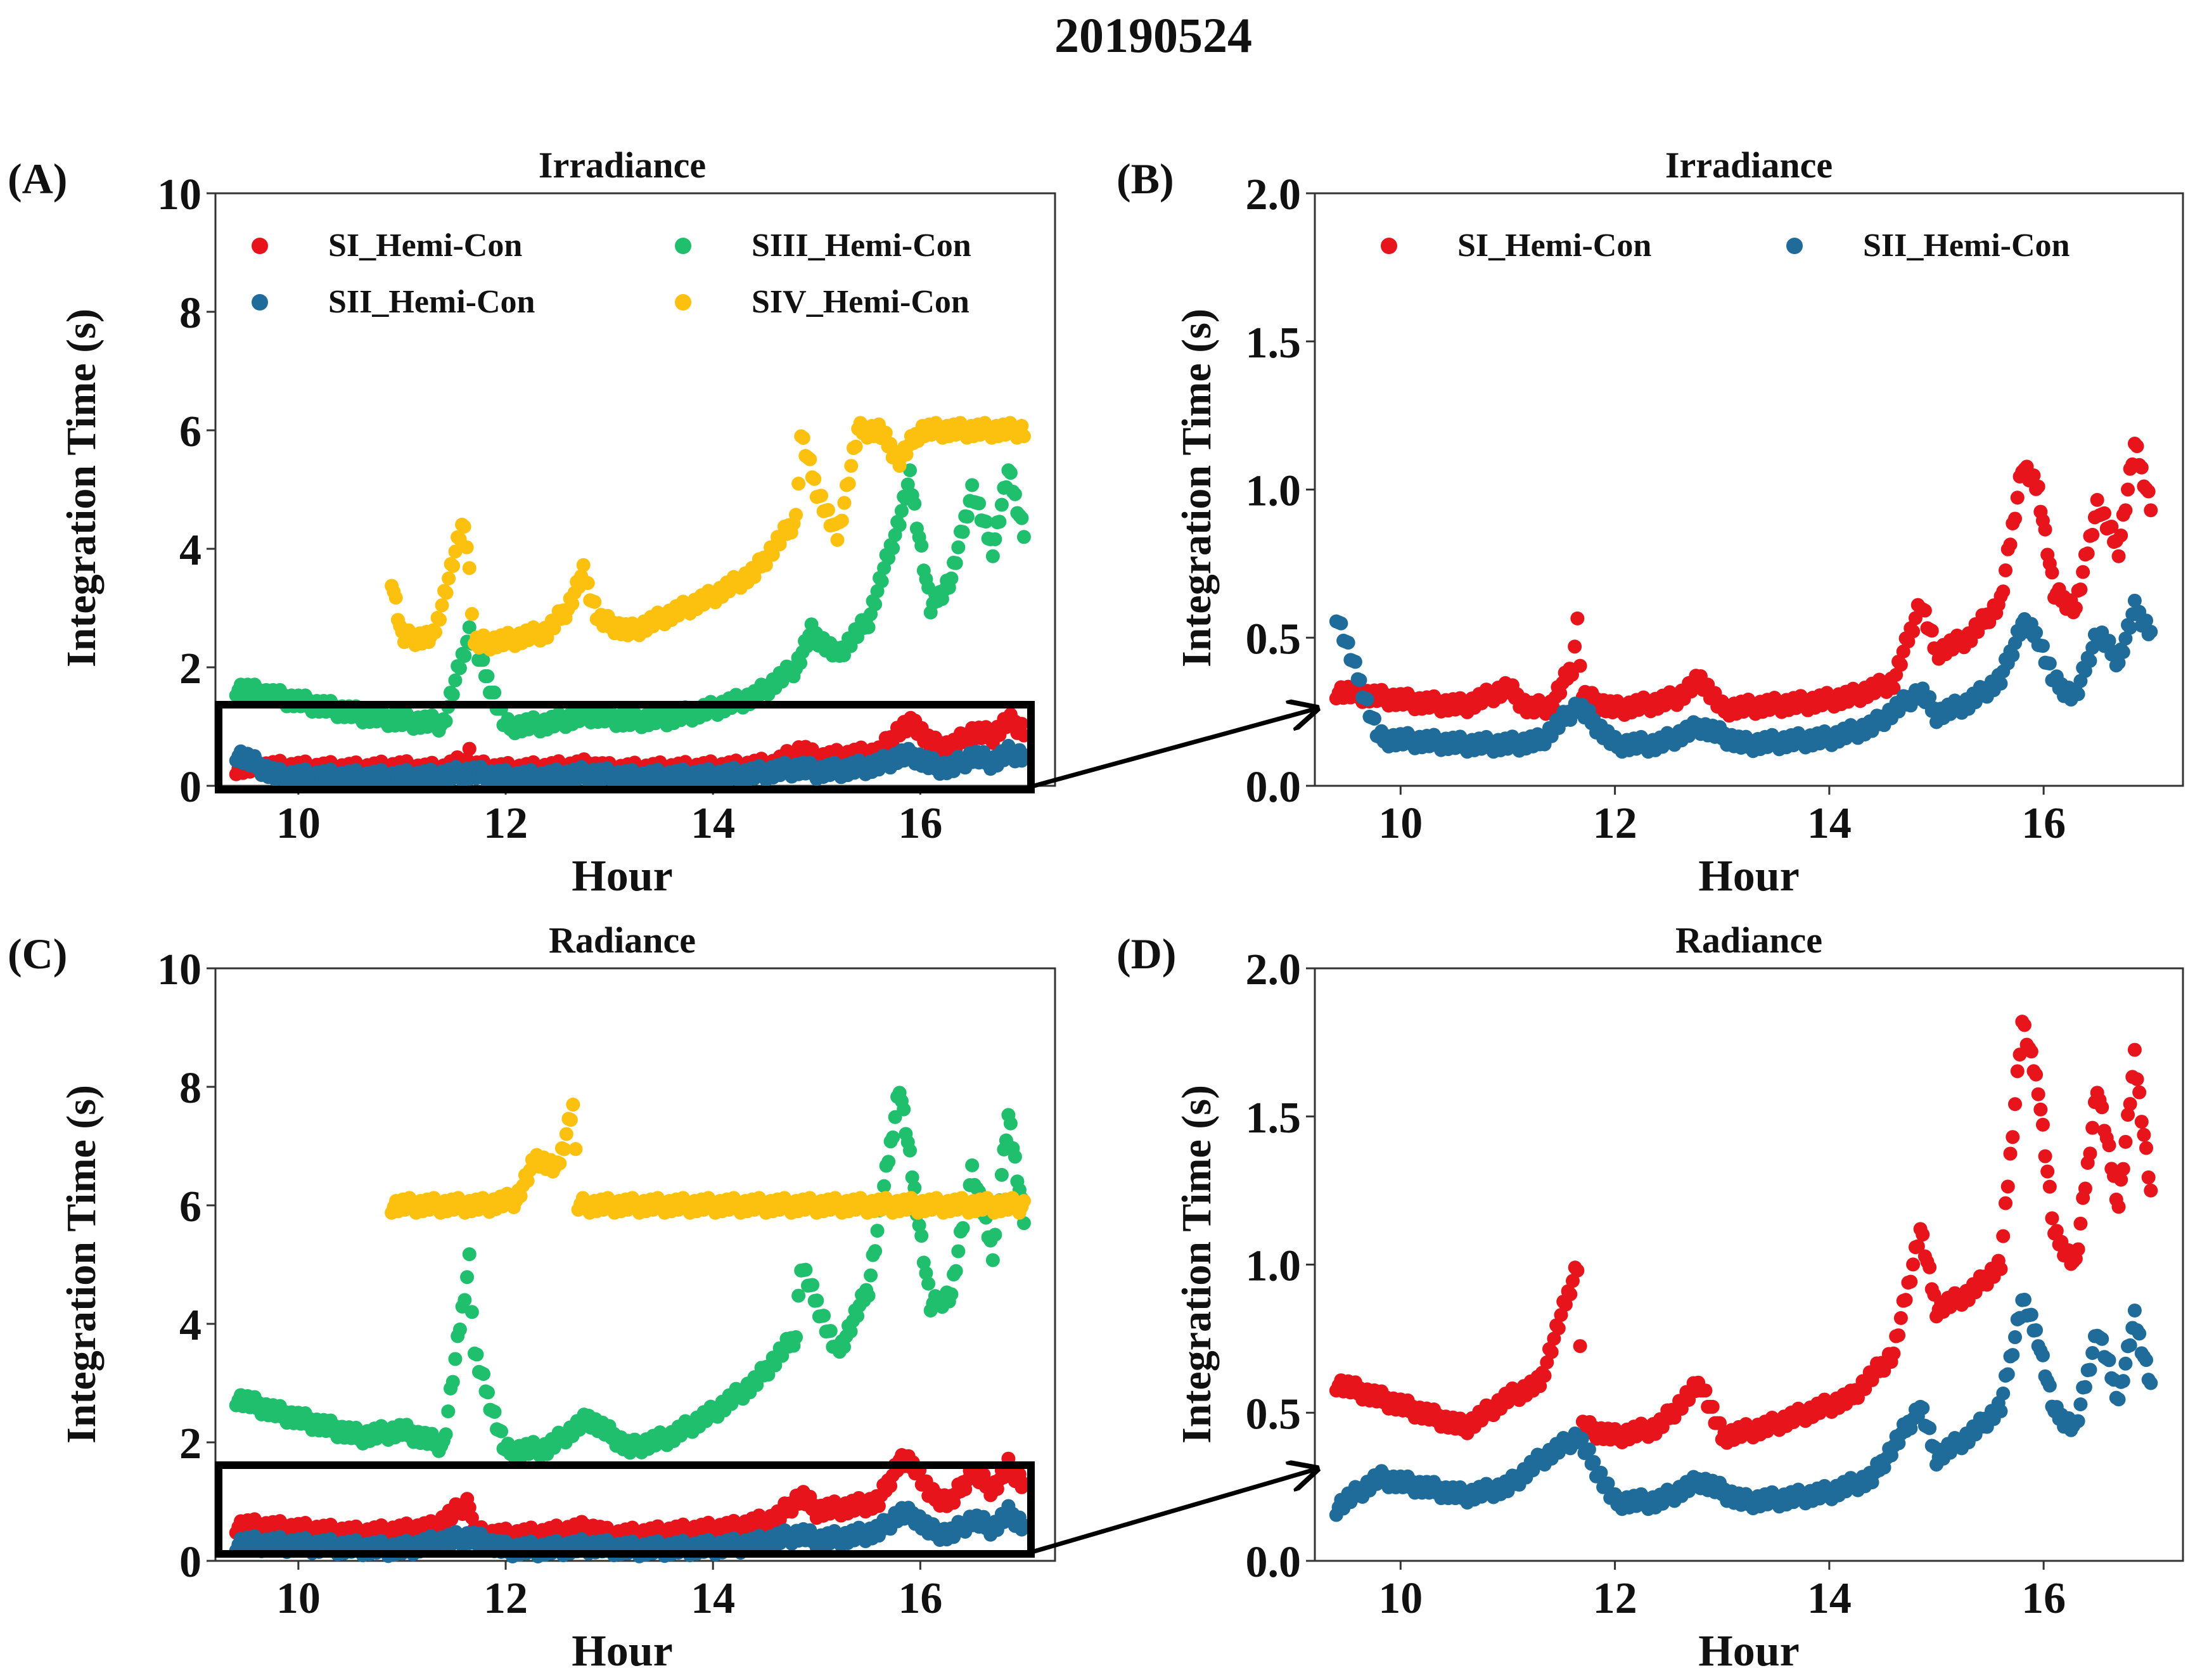 This screenshot has height=1680, width=2195. I want to click on series-siii, so click(630, 1275).